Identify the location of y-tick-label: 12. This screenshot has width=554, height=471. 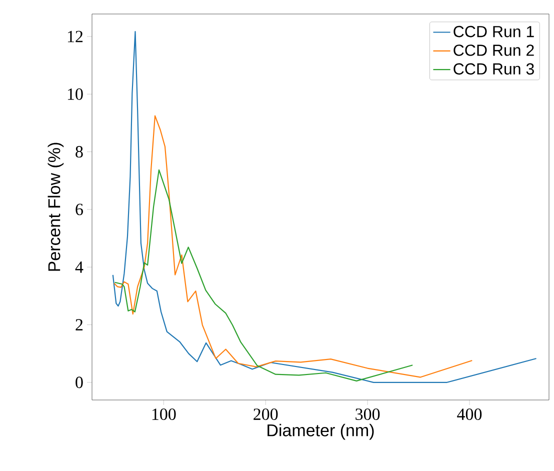
(75, 36).